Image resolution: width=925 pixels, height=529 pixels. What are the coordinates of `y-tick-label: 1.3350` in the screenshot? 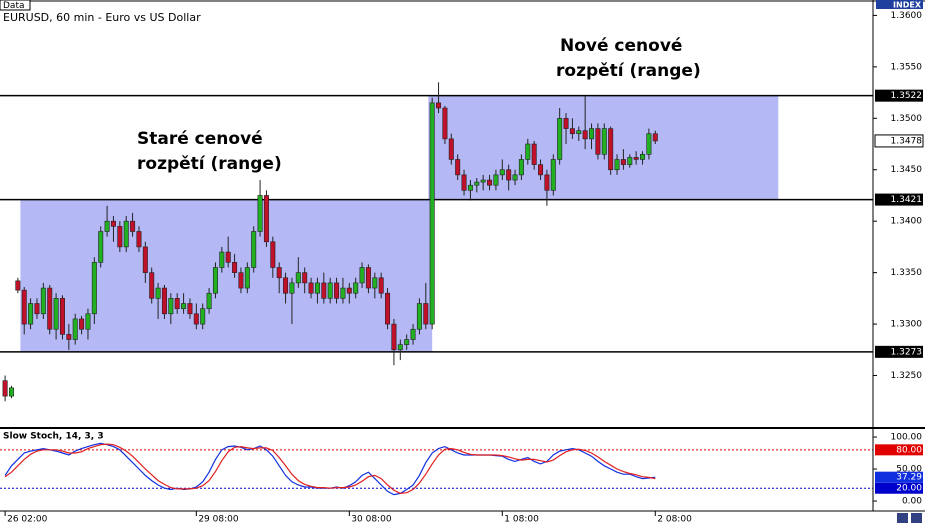 It's located at (907, 273).